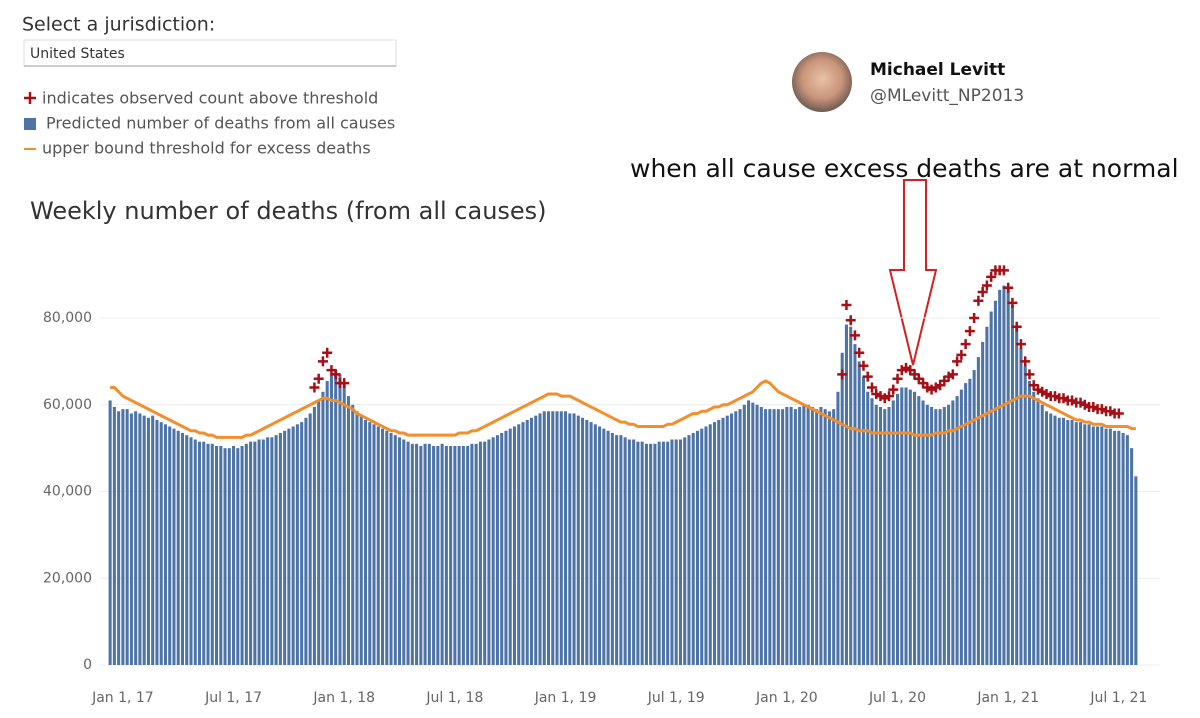 This screenshot has width=1200, height=718. Describe the element at coordinates (210, 53) in the screenshot. I see `jurisdiction-dropdown` at that location.